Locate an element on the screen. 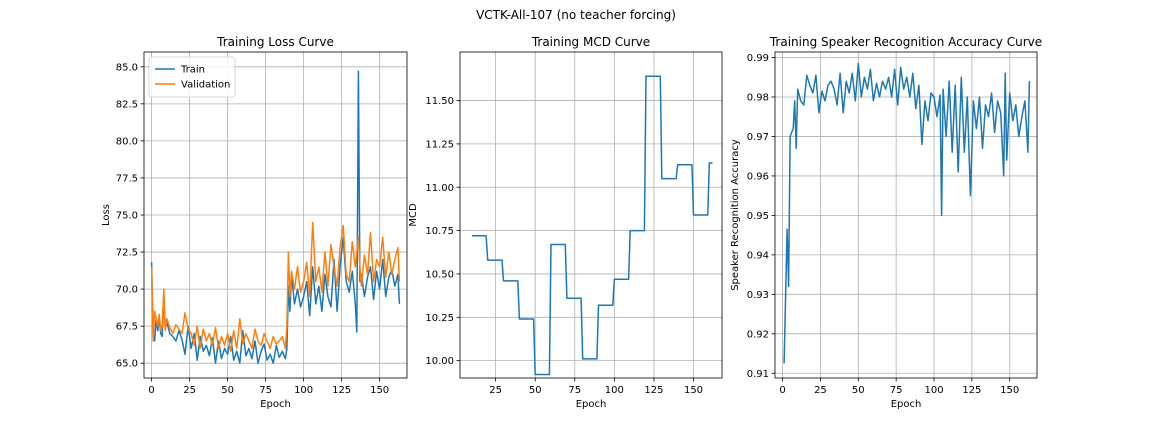 The width and height of the screenshot is (1152, 432). accuracy-ytick-label: 0.94 is located at coordinates (758, 255).